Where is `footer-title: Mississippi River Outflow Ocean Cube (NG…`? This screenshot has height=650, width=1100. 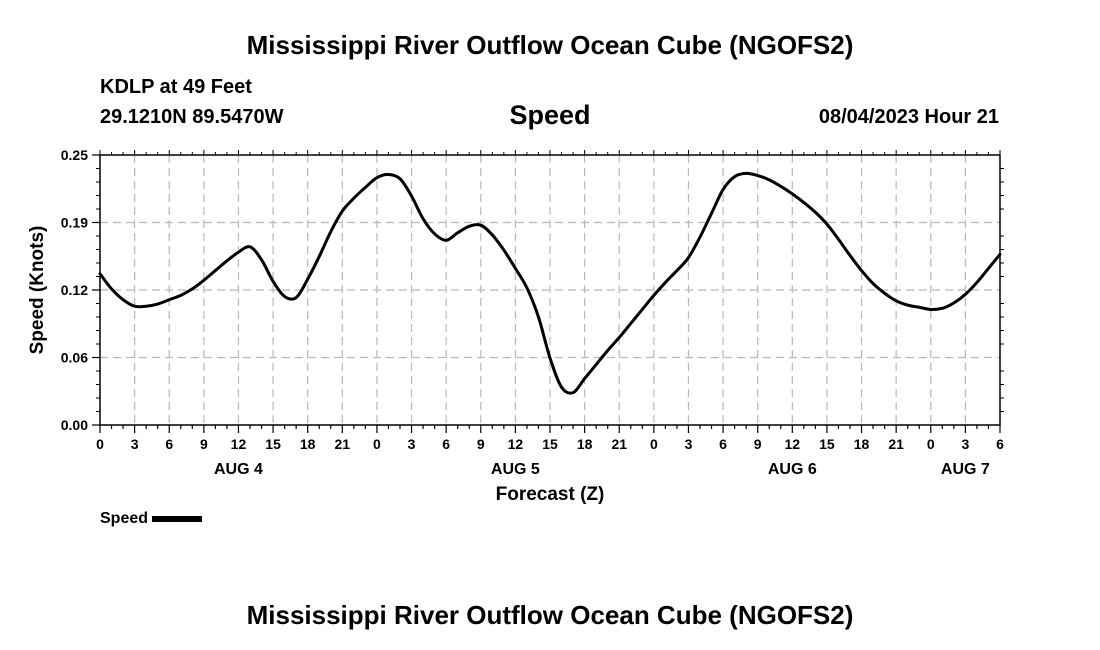 footer-title: Mississippi River Outflow Ocean Cube (NG… is located at coordinates (550, 615).